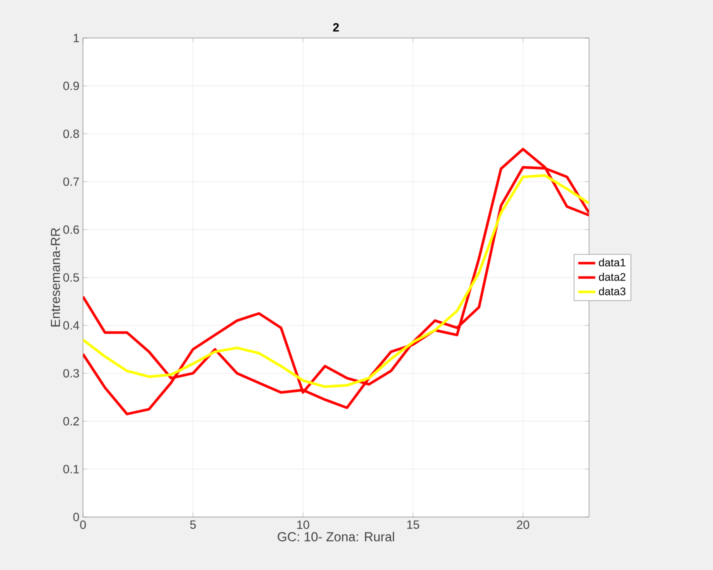 The image size is (713, 570). What do you see at coordinates (71, 325) in the screenshot?
I see `y-tick-label: 0.4` at bounding box center [71, 325].